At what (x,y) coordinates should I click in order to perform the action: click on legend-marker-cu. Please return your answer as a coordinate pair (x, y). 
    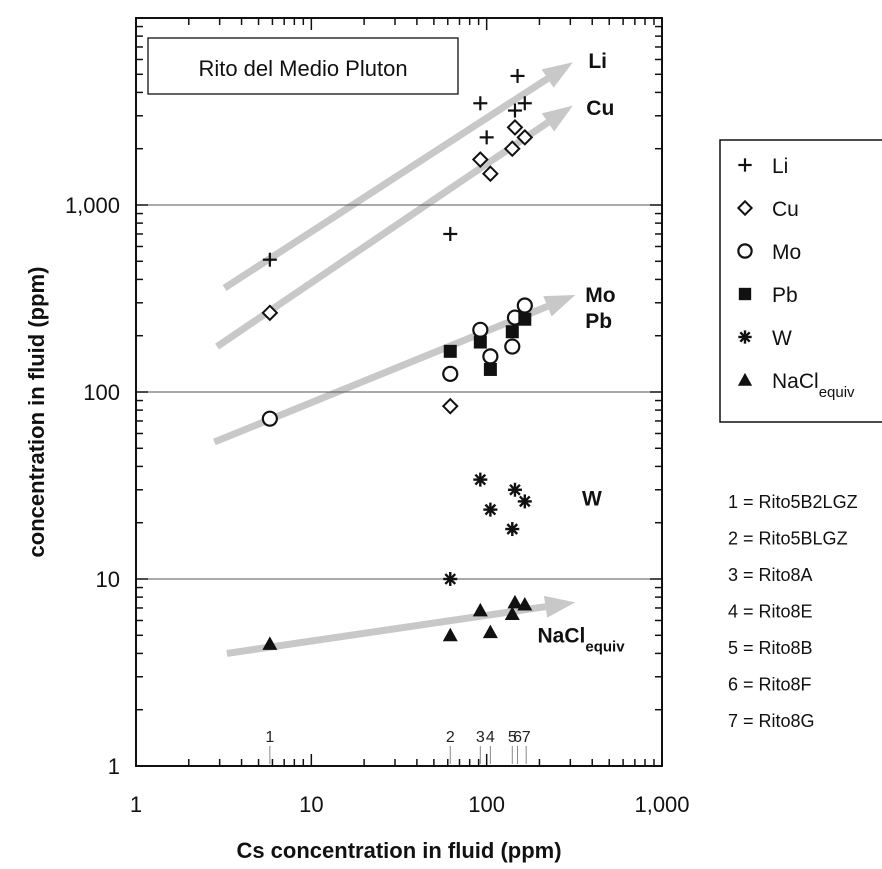
    Looking at the image, I should click on (745, 208).